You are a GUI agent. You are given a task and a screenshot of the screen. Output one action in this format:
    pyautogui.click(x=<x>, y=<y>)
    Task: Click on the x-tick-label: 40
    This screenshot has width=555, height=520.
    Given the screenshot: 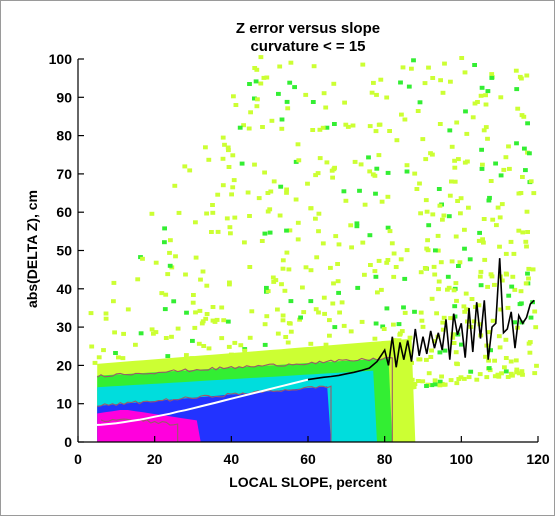 What is the action you would take?
    pyautogui.click(x=232, y=459)
    